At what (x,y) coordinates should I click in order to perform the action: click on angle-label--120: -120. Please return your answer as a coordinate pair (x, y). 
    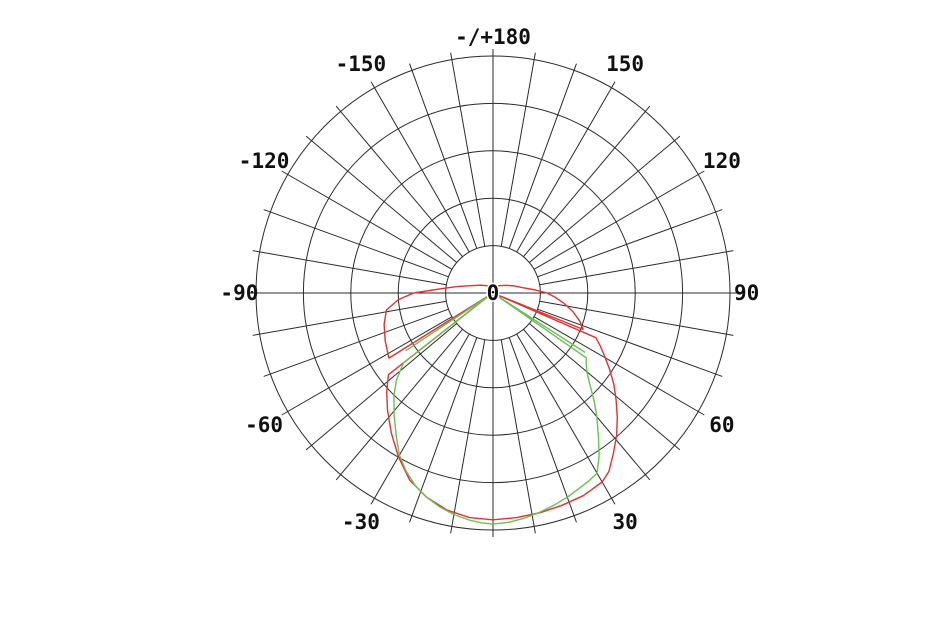
    Looking at the image, I should click on (264, 161).